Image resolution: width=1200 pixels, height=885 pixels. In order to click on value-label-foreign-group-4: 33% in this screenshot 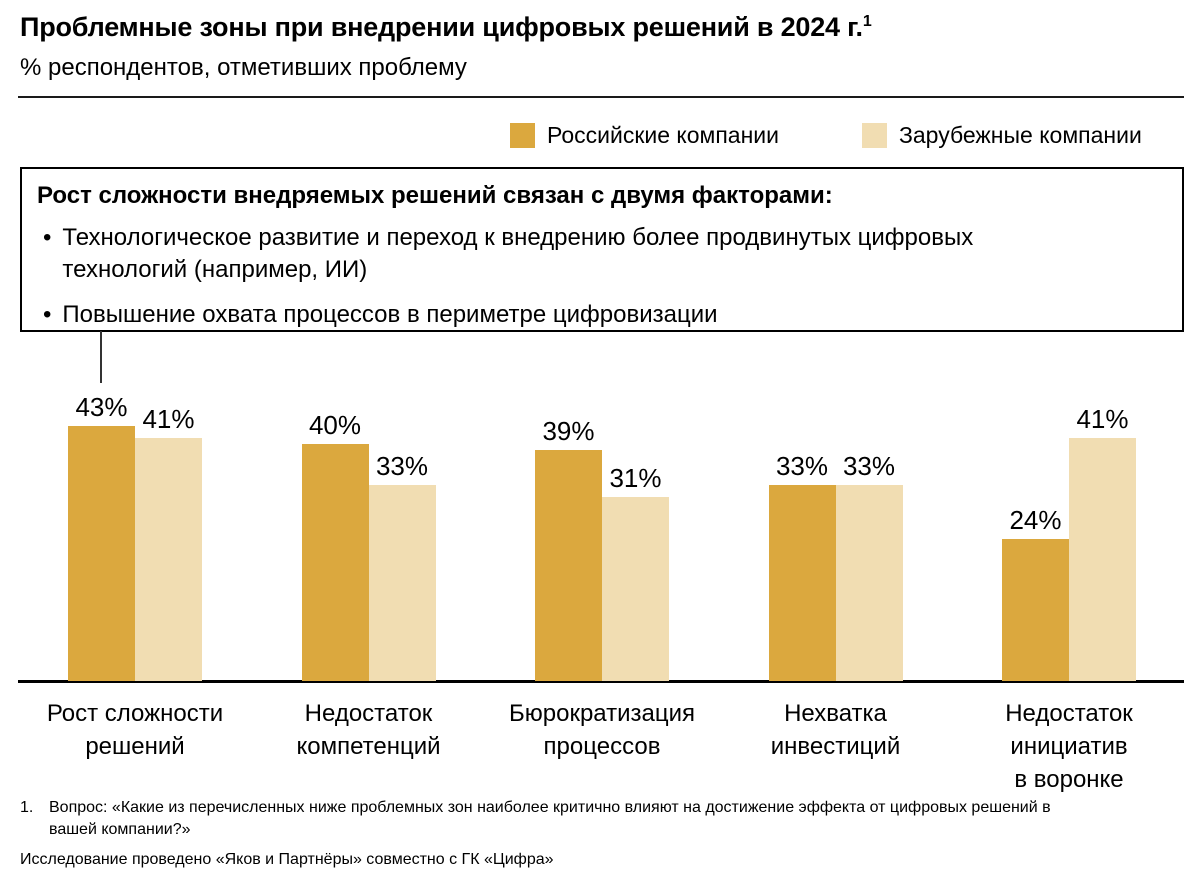, I will do `click(869, 466)`.